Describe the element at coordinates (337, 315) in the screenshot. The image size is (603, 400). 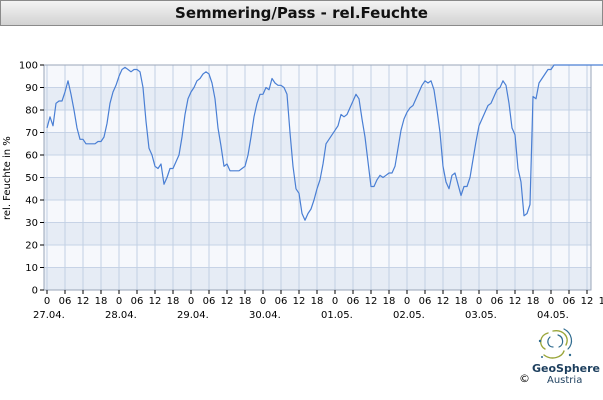
I see `x-date-label: 01.05.` at that location.